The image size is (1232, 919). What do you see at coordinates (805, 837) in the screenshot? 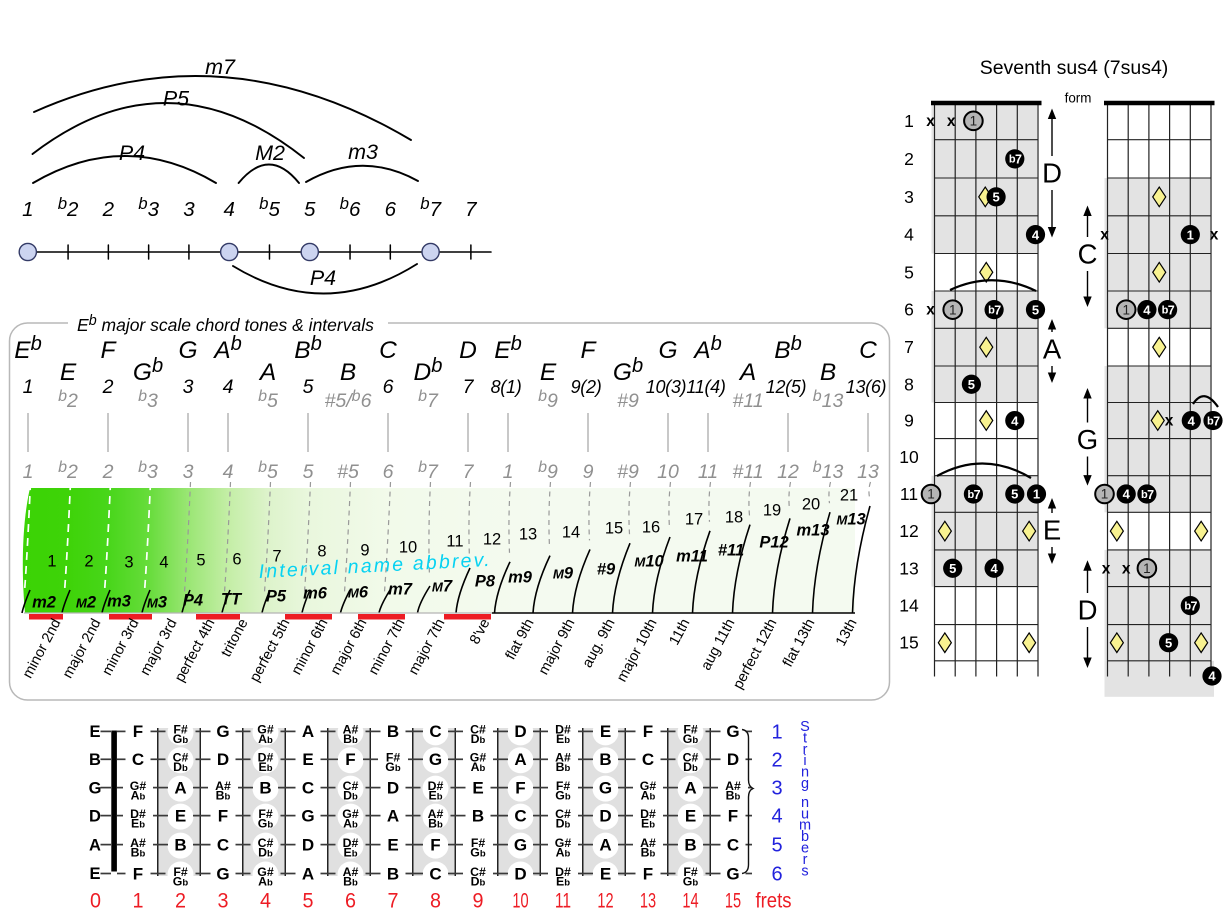
I see `svg-text: b` at bounding box center [805, 837].